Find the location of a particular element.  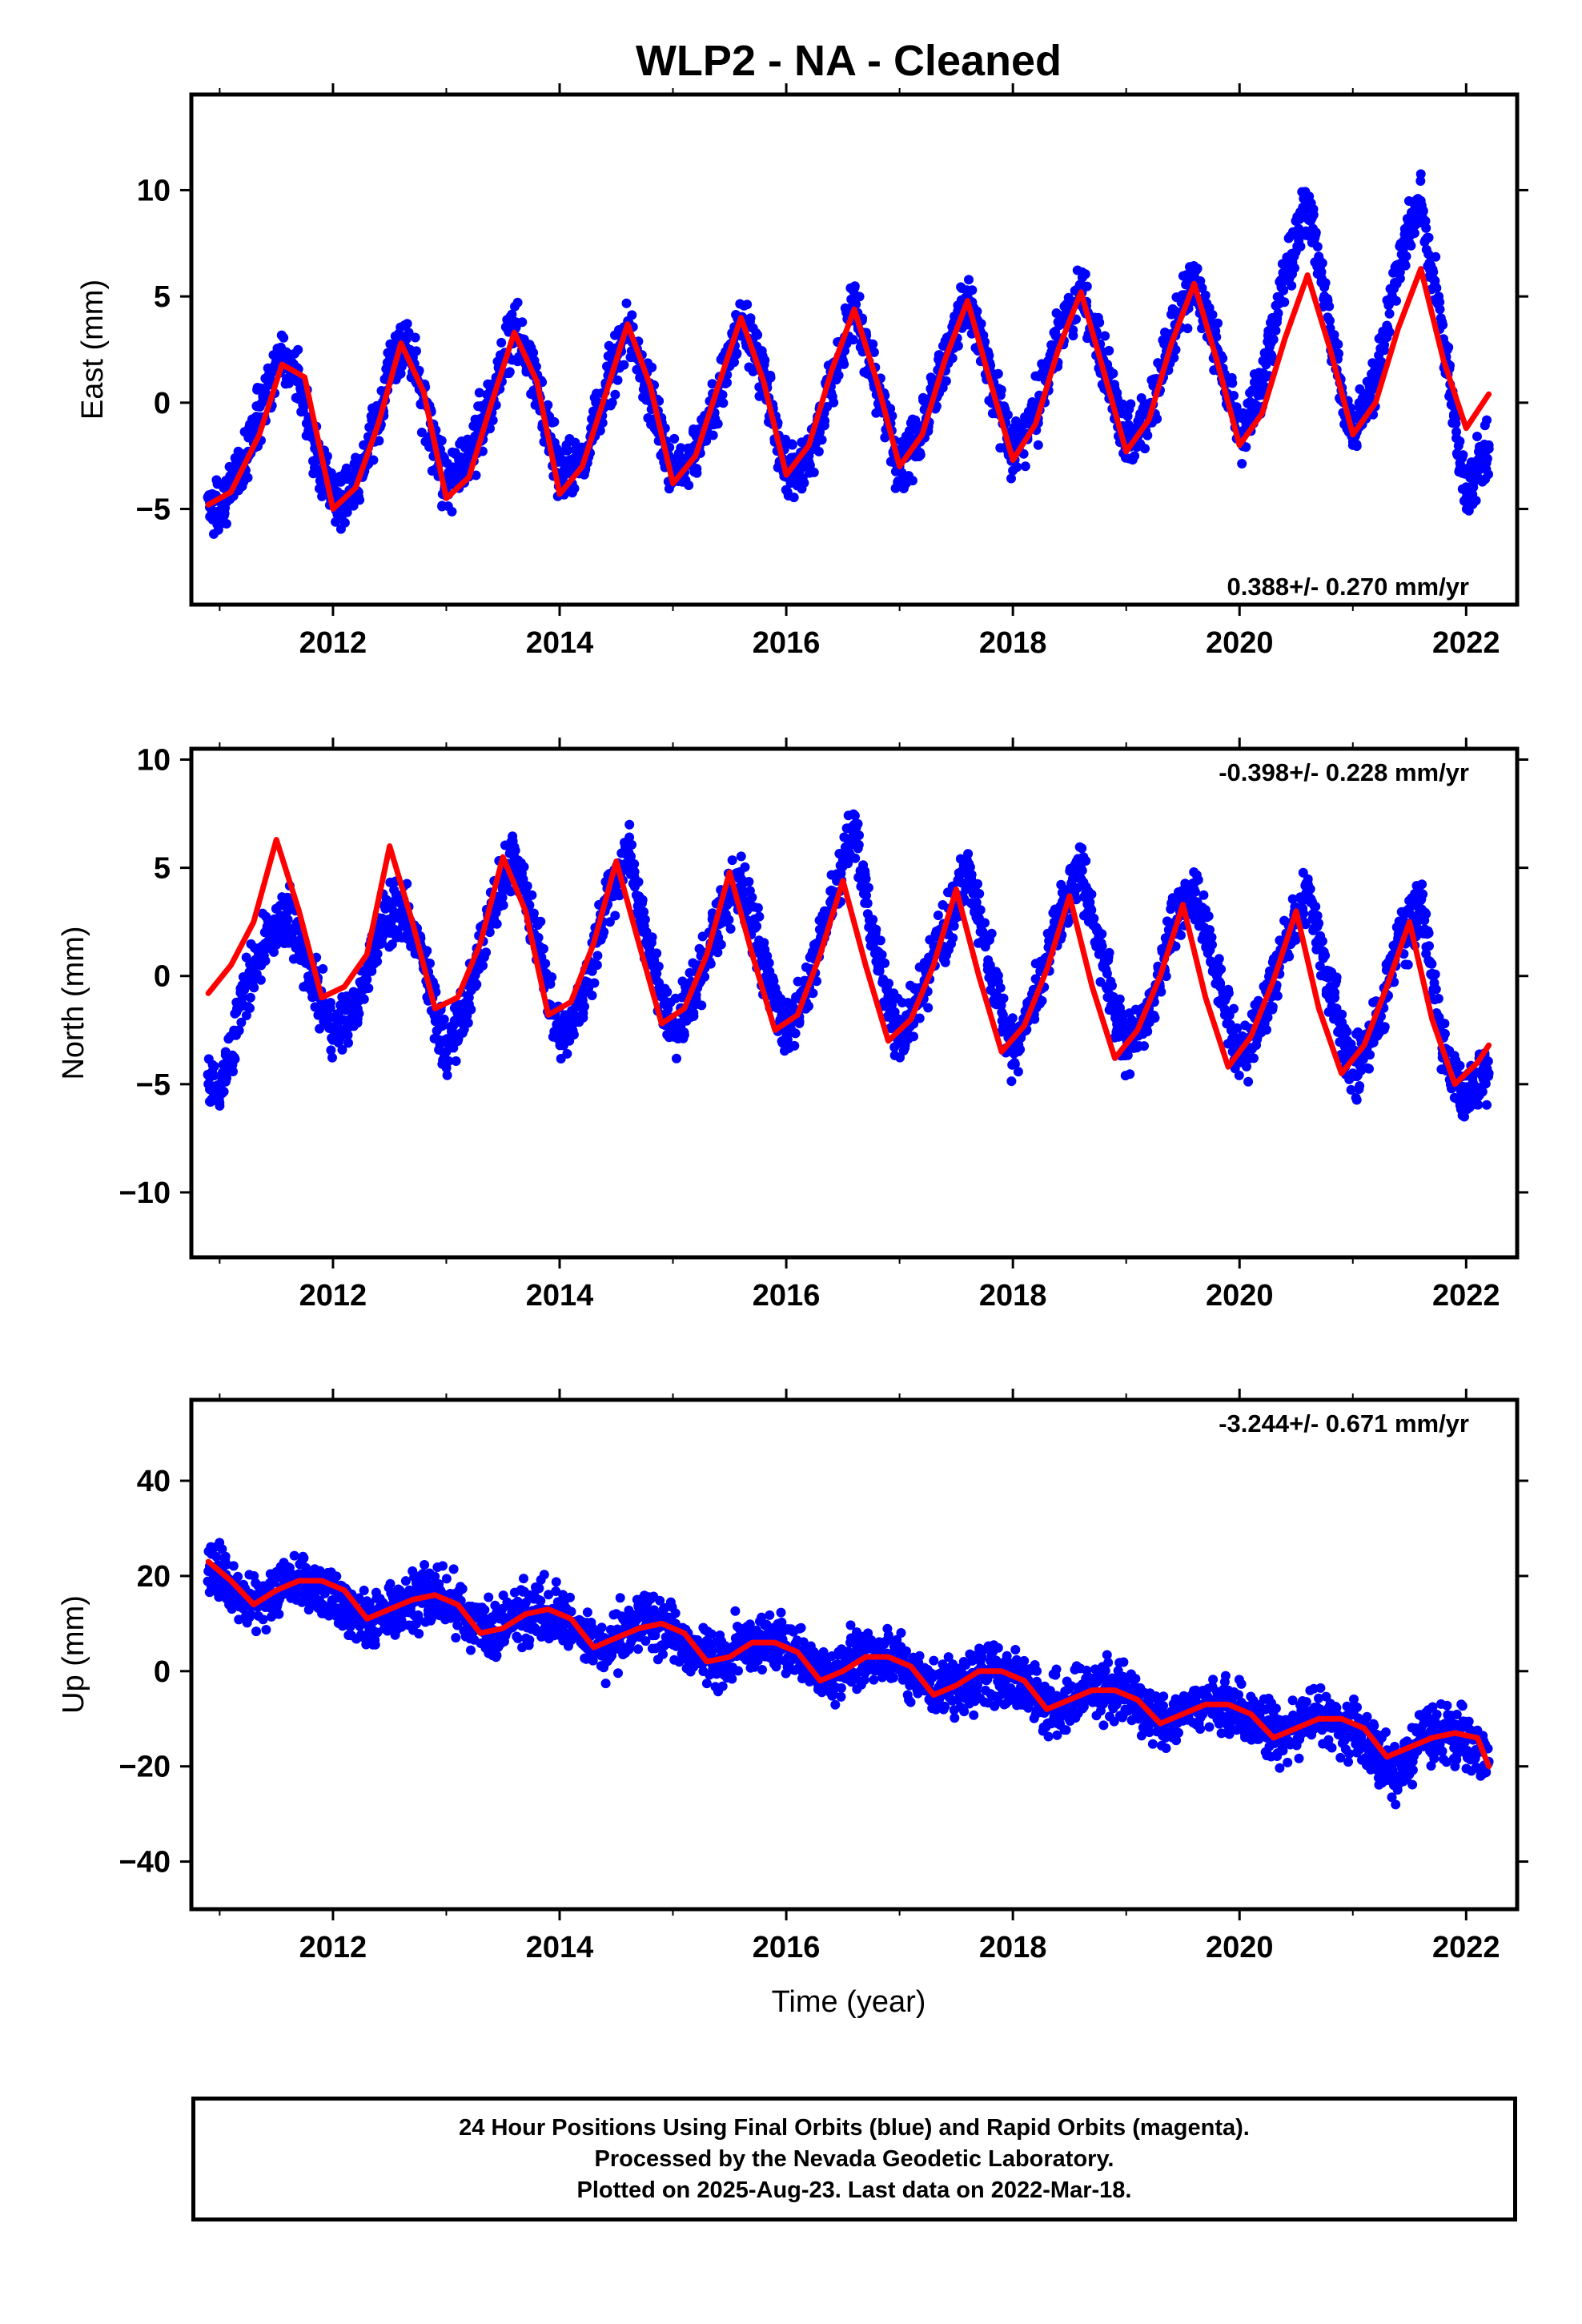

east-xtick-label: 2012 is located at coordinates (333, 643).